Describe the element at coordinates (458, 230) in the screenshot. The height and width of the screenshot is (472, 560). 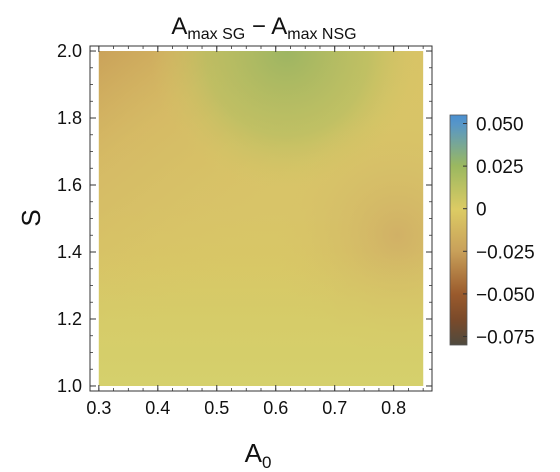
I see `colorbar` at that location.